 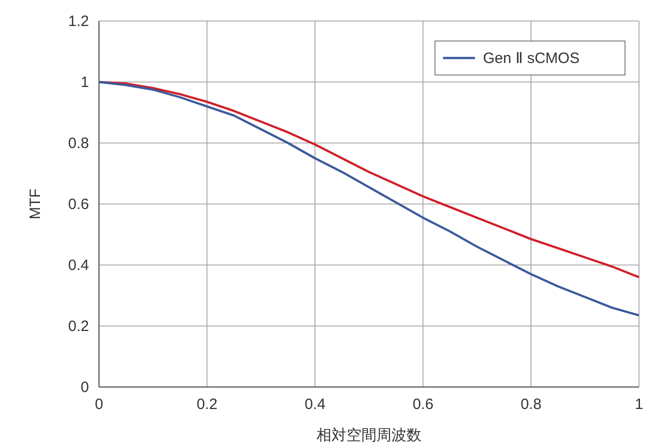 What do you see at coordinates (315, 404) in the screenshot?
I see `x-tick-label: 0.4` at bounding box center [315, 404].